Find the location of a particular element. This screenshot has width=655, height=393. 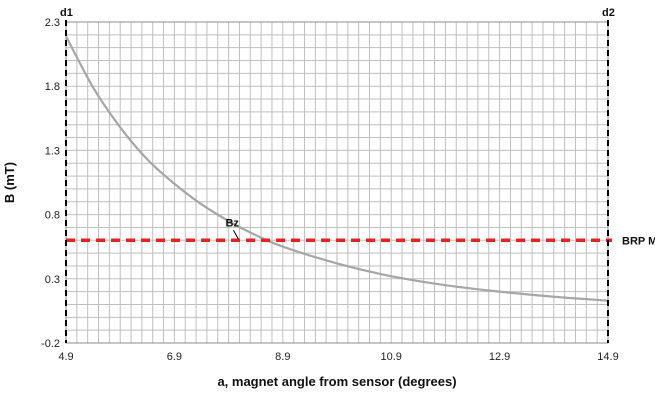

x-tick-label: 8.9 is located at coordinates (282, 357).